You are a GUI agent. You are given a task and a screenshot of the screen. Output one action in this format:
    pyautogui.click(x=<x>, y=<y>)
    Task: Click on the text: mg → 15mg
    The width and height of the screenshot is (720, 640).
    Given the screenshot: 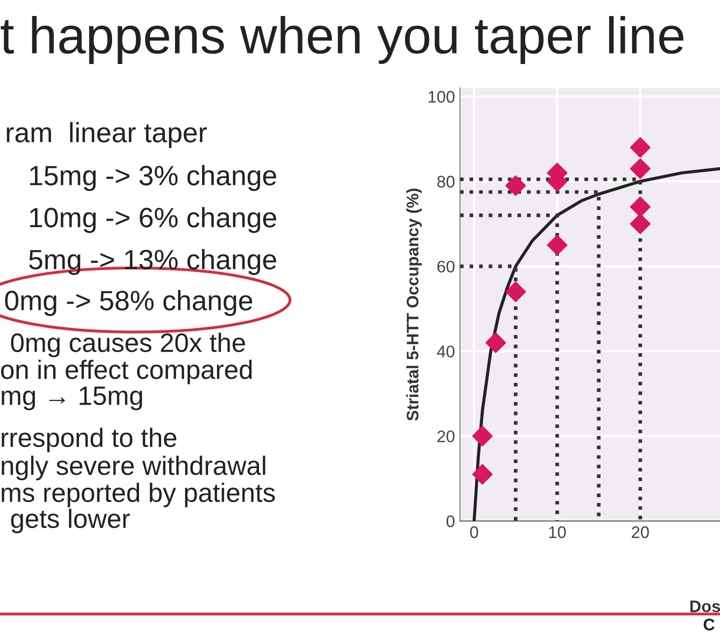 What is the action you would take?
    pyautogui.click(x=72, y=398)
    